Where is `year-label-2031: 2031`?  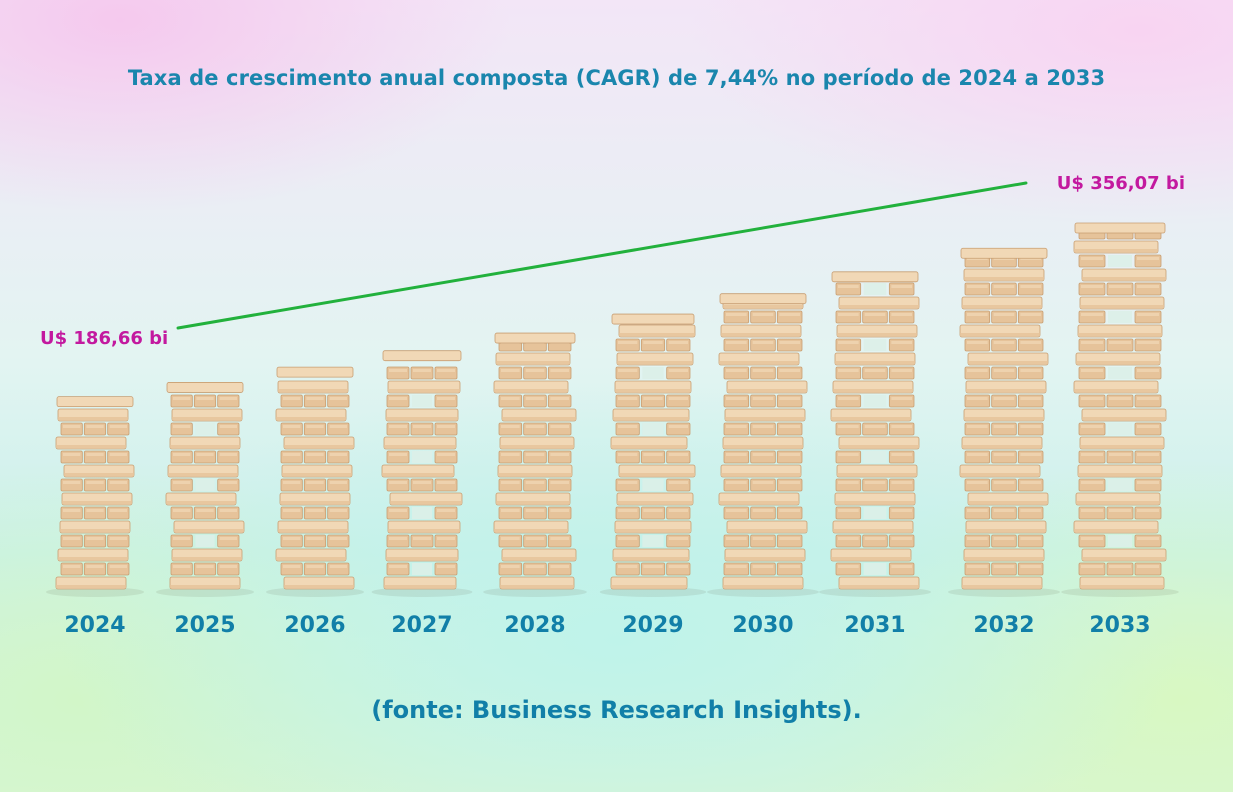 year-label-2031: 2031 is located at coordinates (874, 625).